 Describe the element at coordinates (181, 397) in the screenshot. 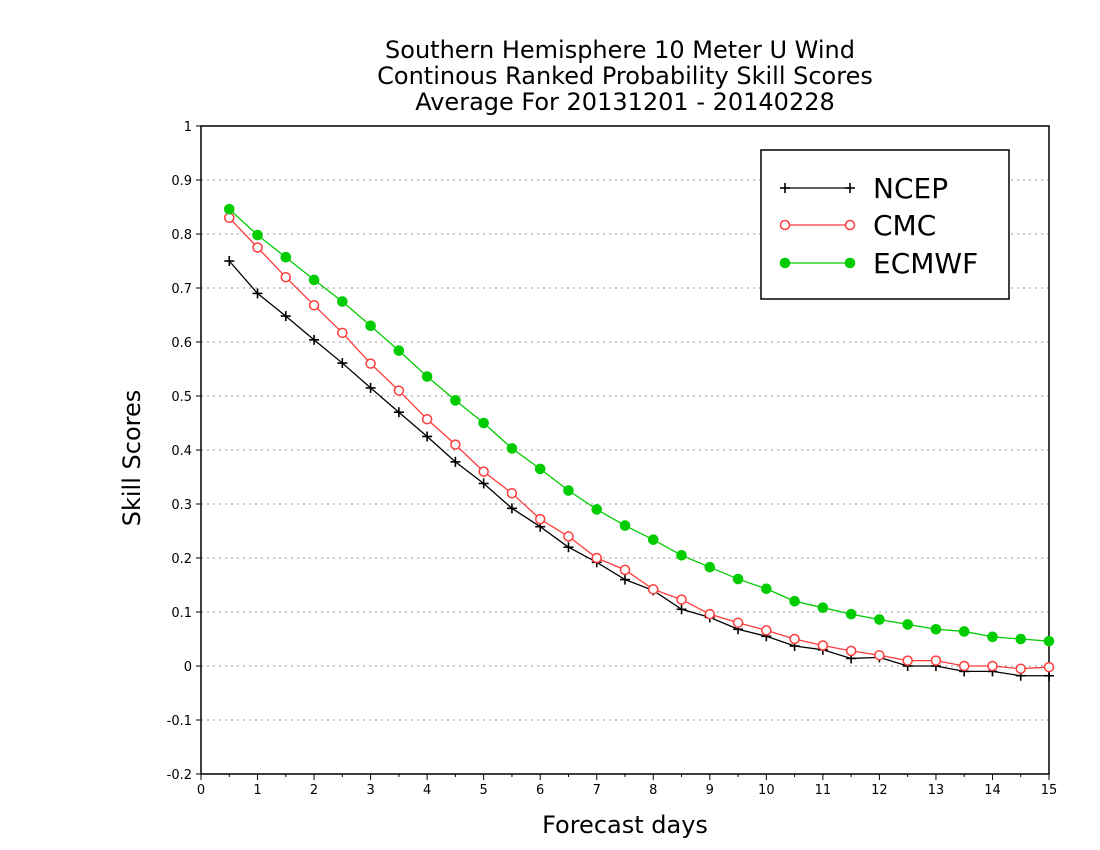

I see `y-tick-label-7: 0.5` at that location.